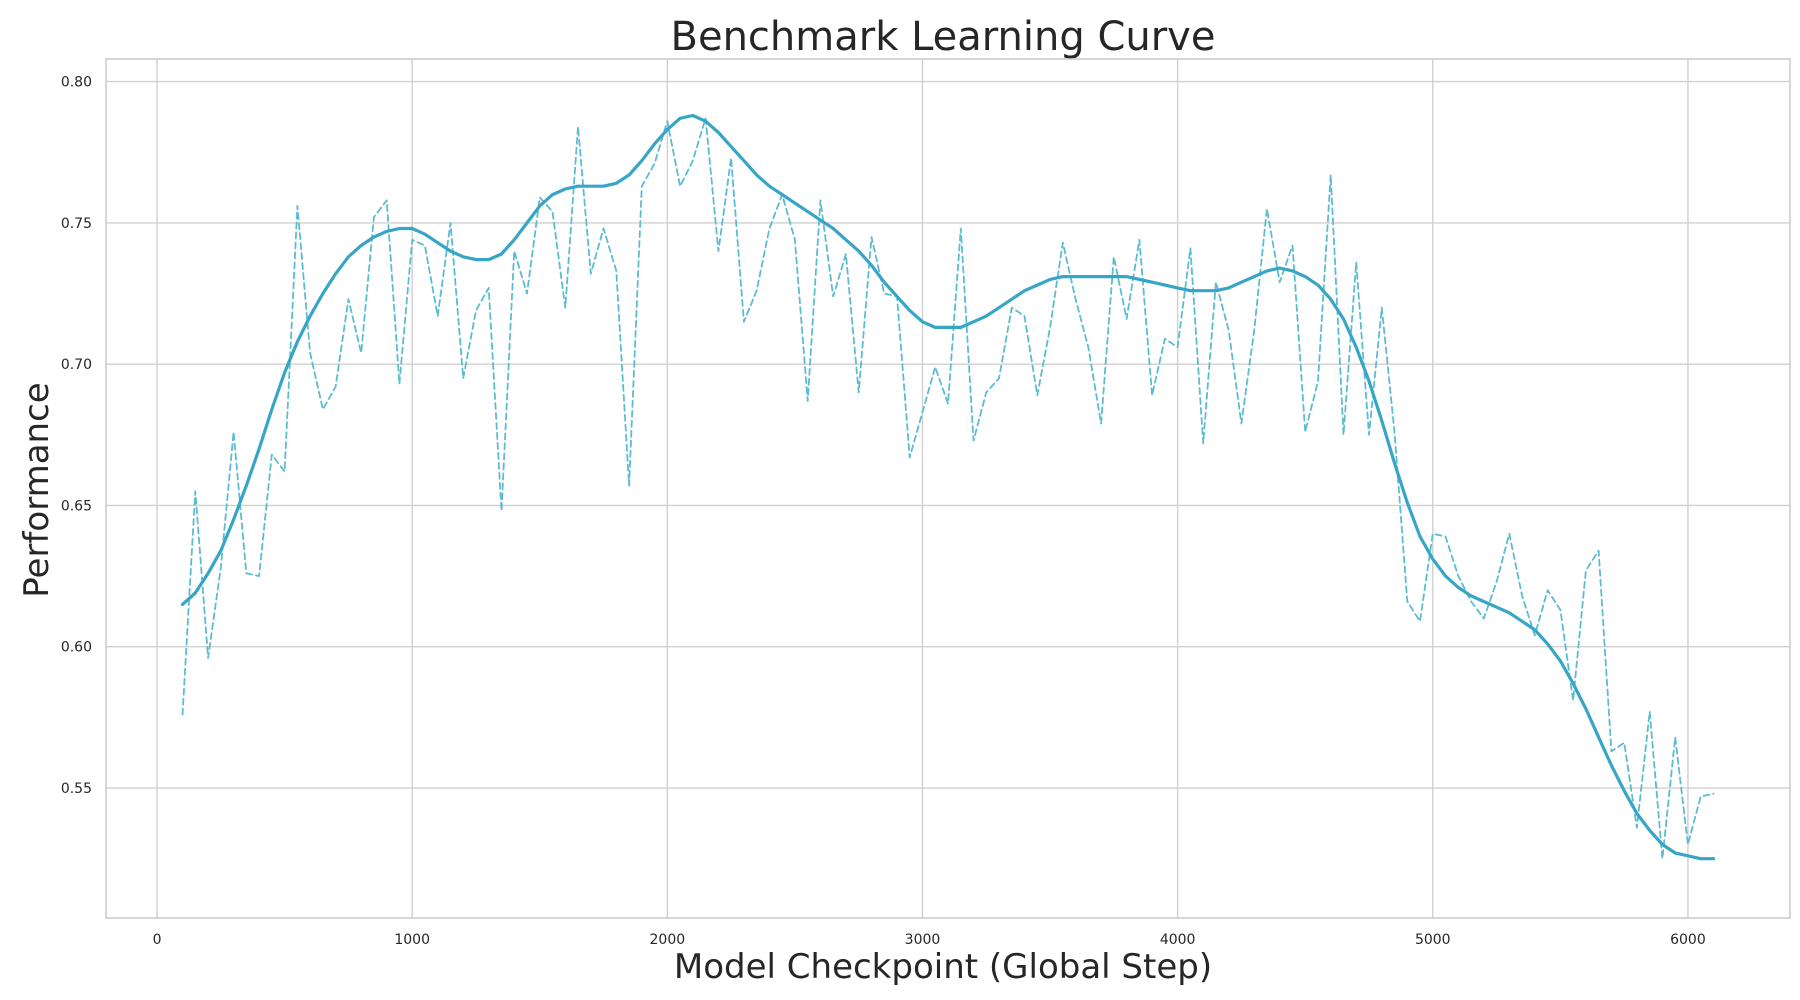  I want to click on y-tick-label: 0.75, so click(76, 224).